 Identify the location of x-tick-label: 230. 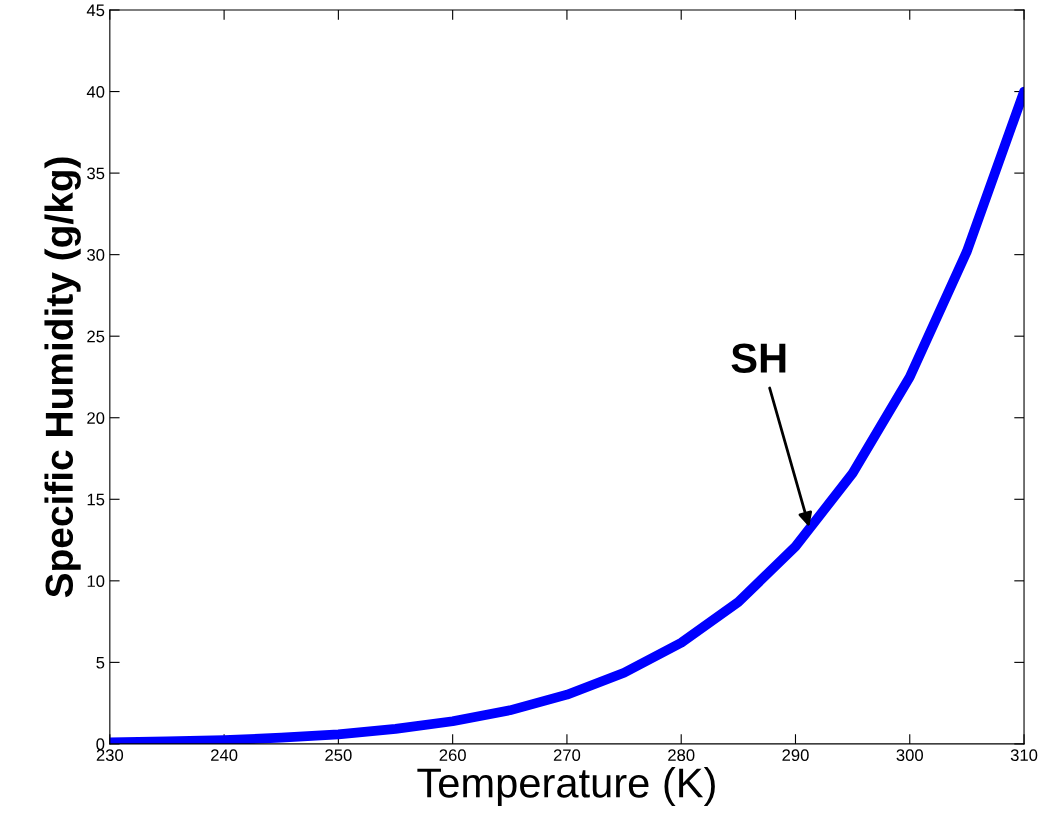
(110, 755).